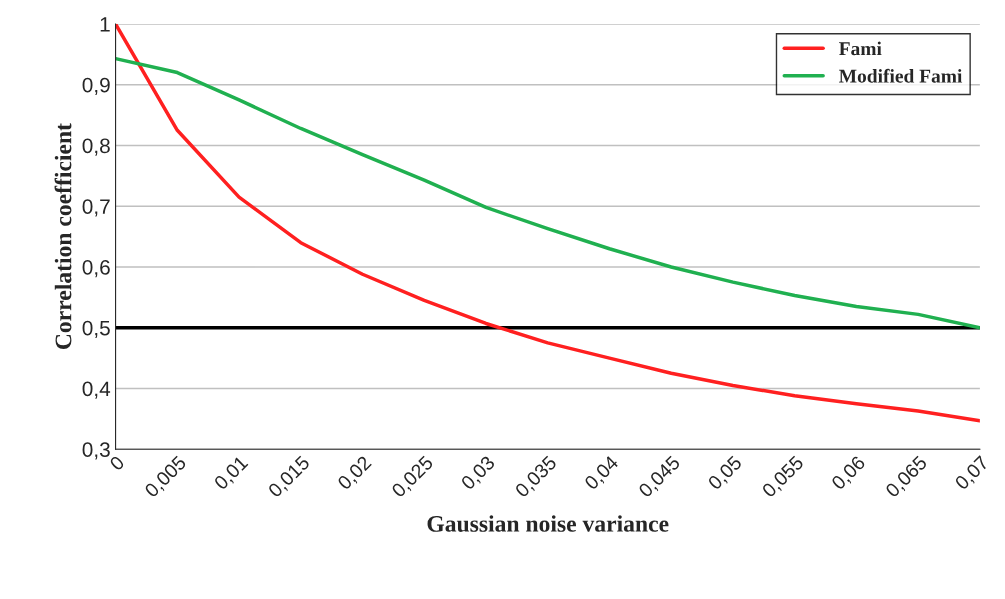  What do you see at coordinates (117, 463) in the screenshot?
I see `x-tick-label: 0` at bounding box center [117, 463].